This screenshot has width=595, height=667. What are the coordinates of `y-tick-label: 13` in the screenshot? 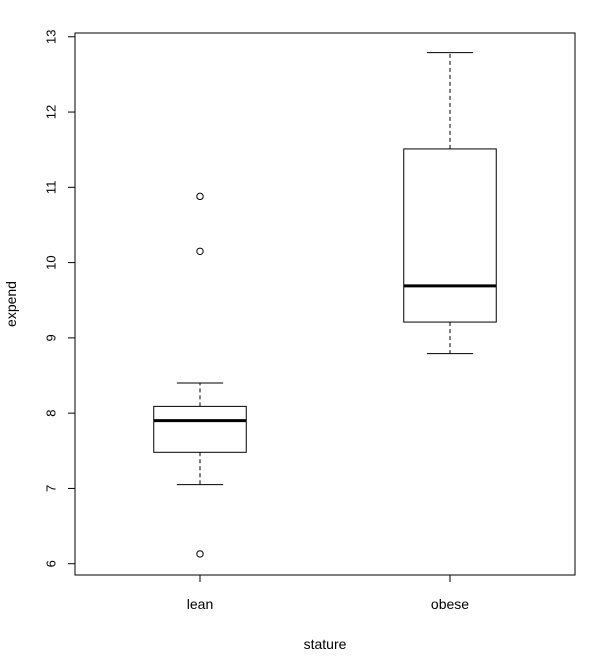 It's located at (51, 37).